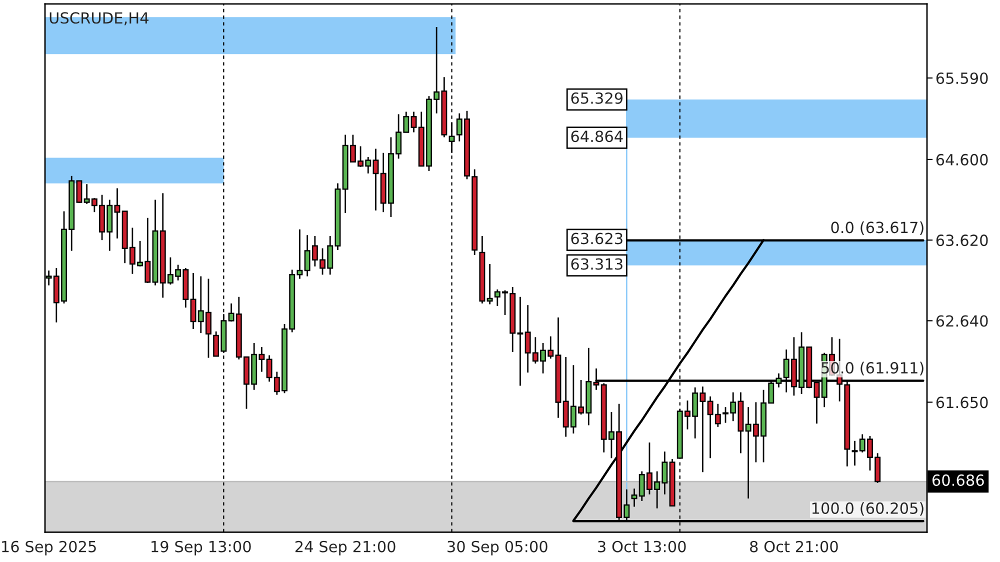 The width and height of the screenshot is (1000, 562). I want to click on annotation: 63.313, so click(596, 264).